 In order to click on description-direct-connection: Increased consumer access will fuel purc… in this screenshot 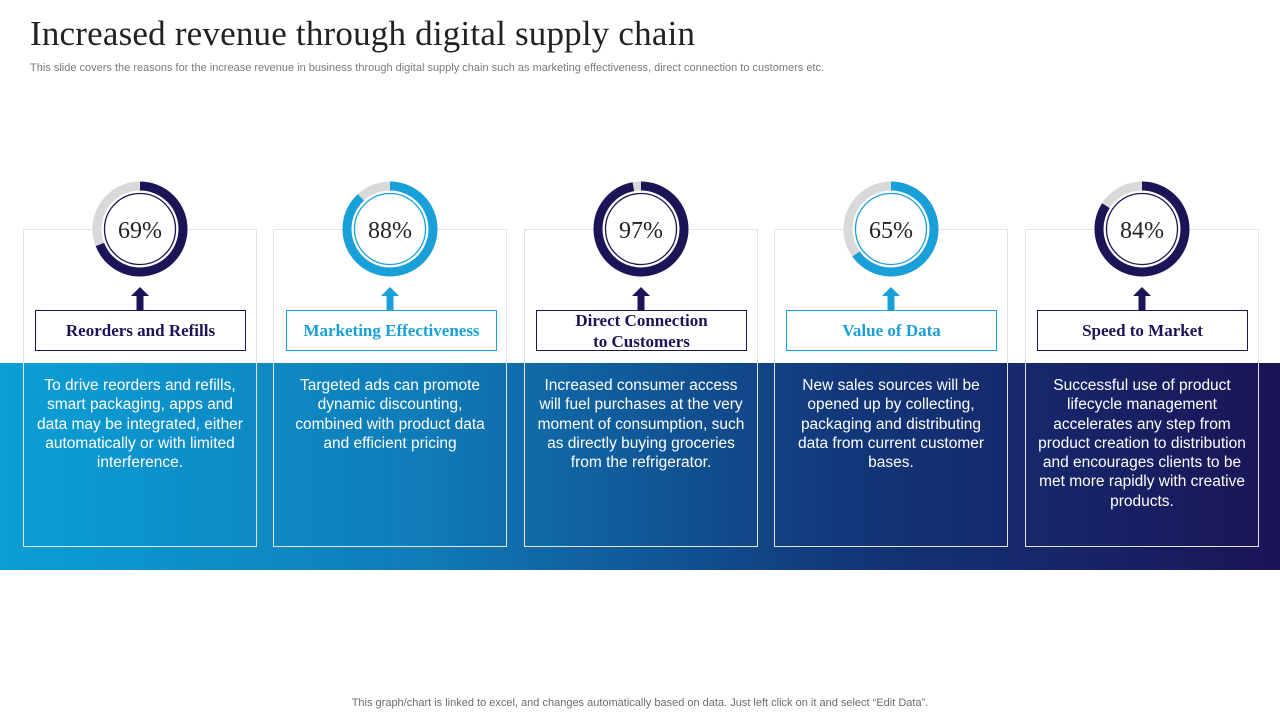, I will do `click(641, 424)`.